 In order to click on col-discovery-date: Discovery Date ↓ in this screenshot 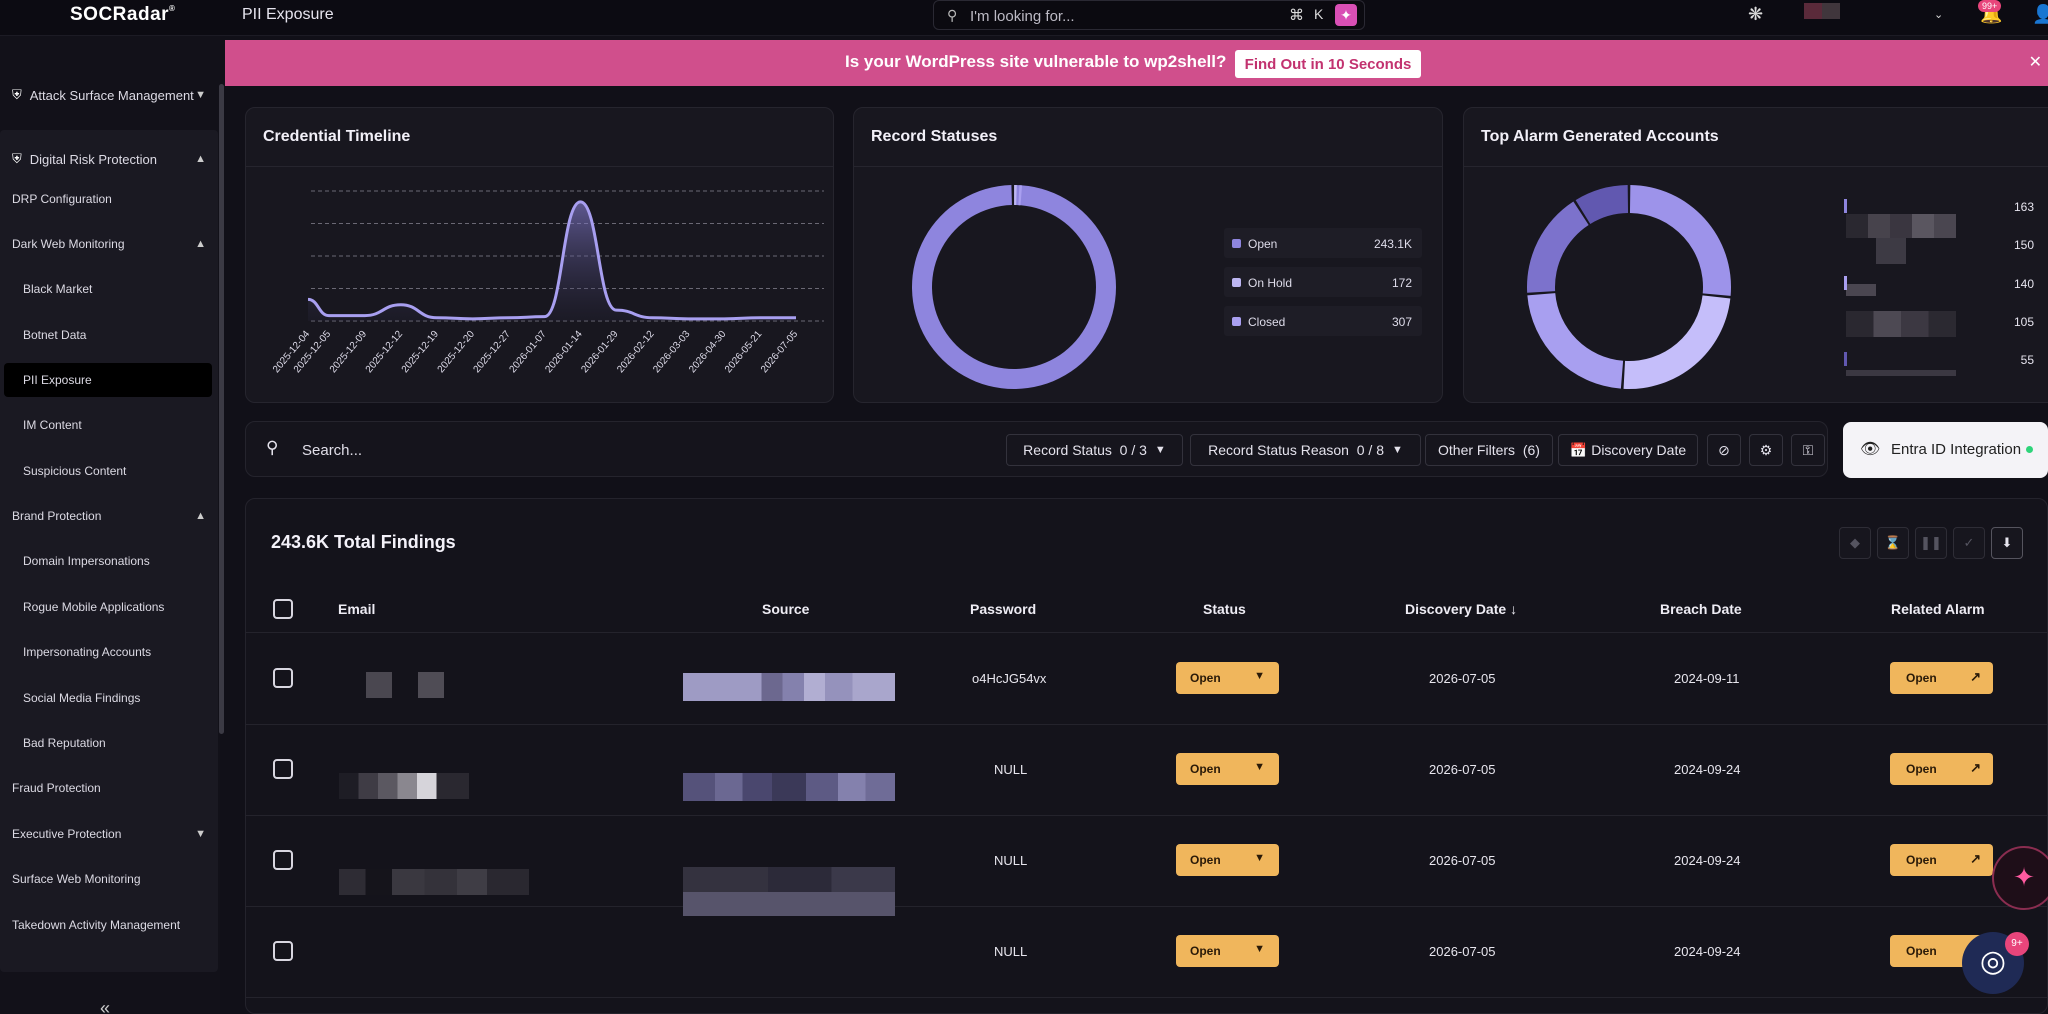, I will do `click(1461, 609)`.